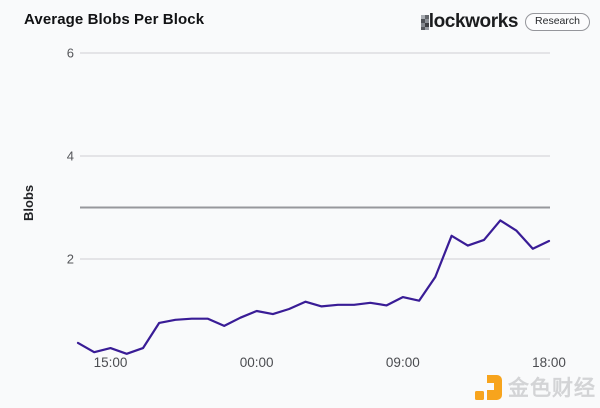 The height and width of the screenshot is (408, 600). What do you see at coordinates (424, 22) in the screenshot?
I see `blockworks-b-mark-icon` at bounding box center [424, 22].